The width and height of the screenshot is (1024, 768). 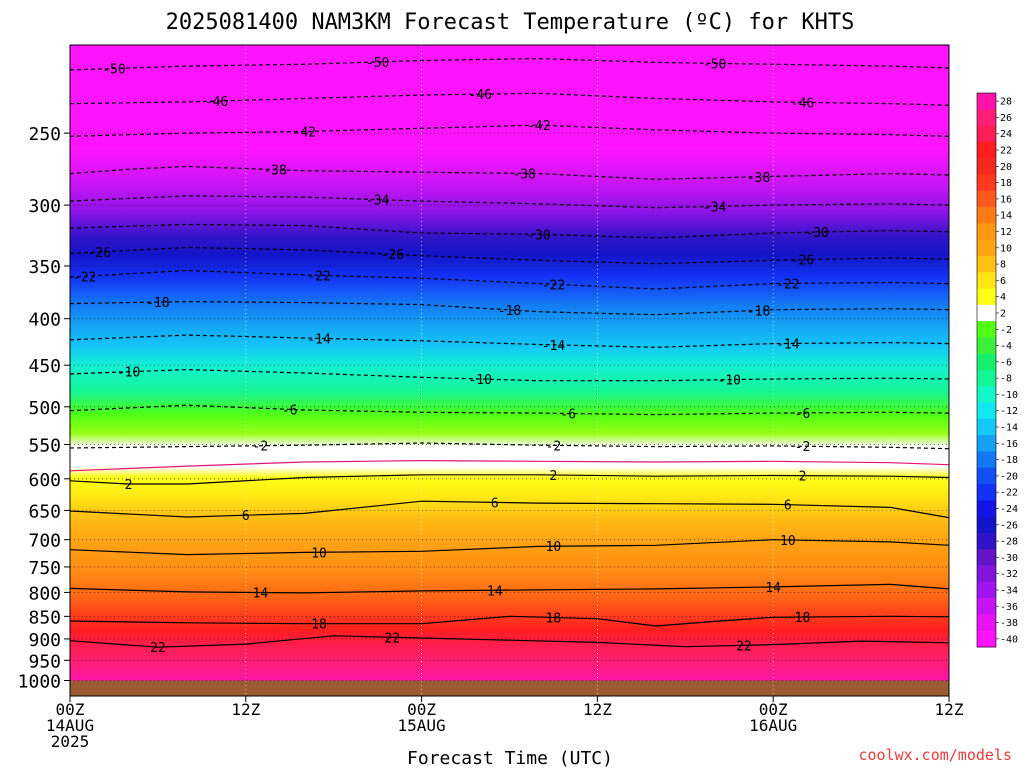 What do you see at coordinates (44, 480) in the screenshot?
I see `pressure-tick-label: 600` at bounding box center [44, 480].